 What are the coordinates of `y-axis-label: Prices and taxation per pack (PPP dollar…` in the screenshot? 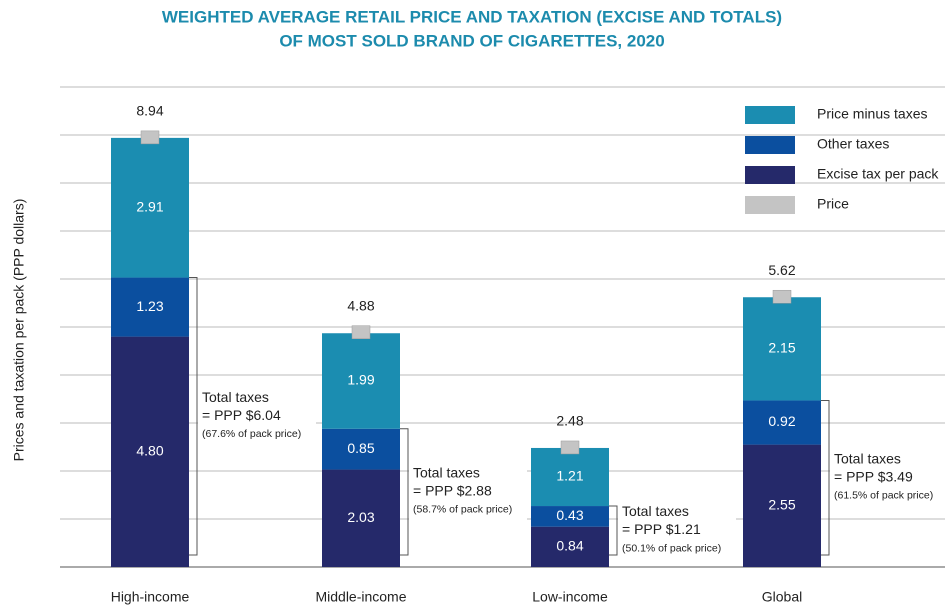 It's located at (19, 330).